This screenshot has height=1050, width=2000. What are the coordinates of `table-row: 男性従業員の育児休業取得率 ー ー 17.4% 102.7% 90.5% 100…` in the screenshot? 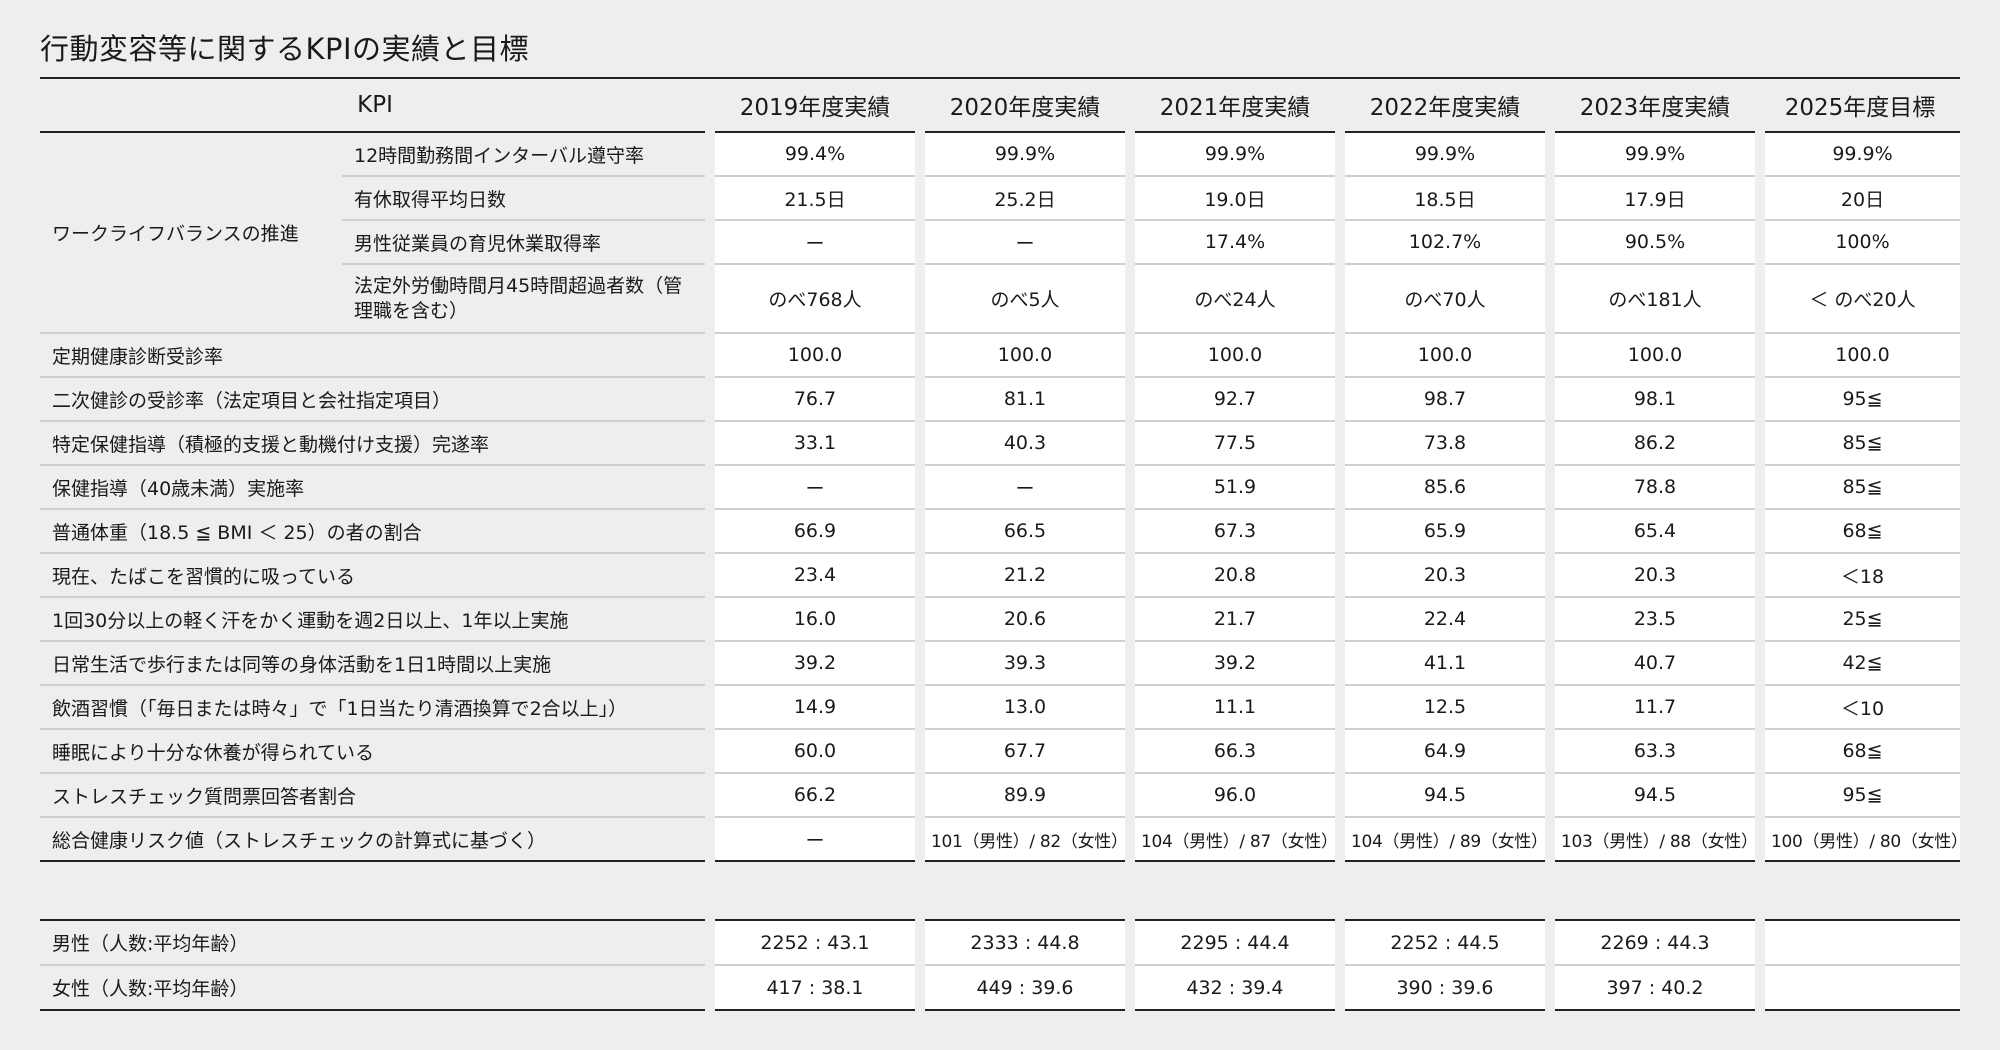 It's located at (1000, 242).